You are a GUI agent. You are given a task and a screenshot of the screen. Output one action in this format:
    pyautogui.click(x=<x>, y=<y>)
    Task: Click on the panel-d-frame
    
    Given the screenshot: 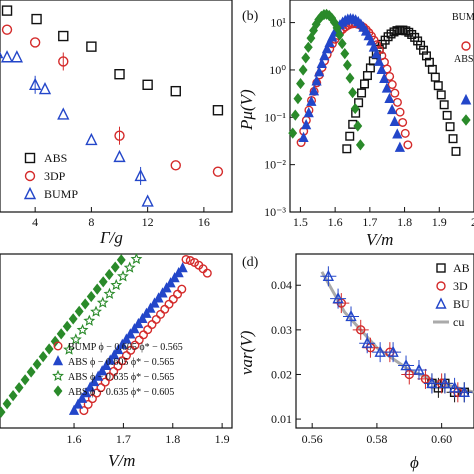 What is the action you would take?
    pyautogui.click(x=384, y=341)
    